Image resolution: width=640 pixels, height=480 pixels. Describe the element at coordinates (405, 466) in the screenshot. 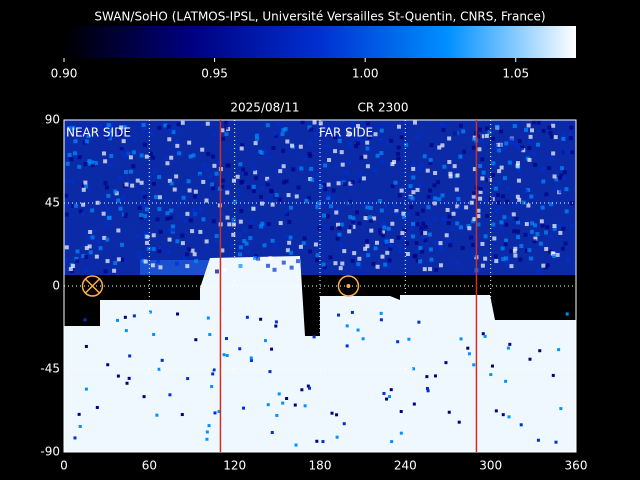

I see `x-tick-label: 240` at that location.